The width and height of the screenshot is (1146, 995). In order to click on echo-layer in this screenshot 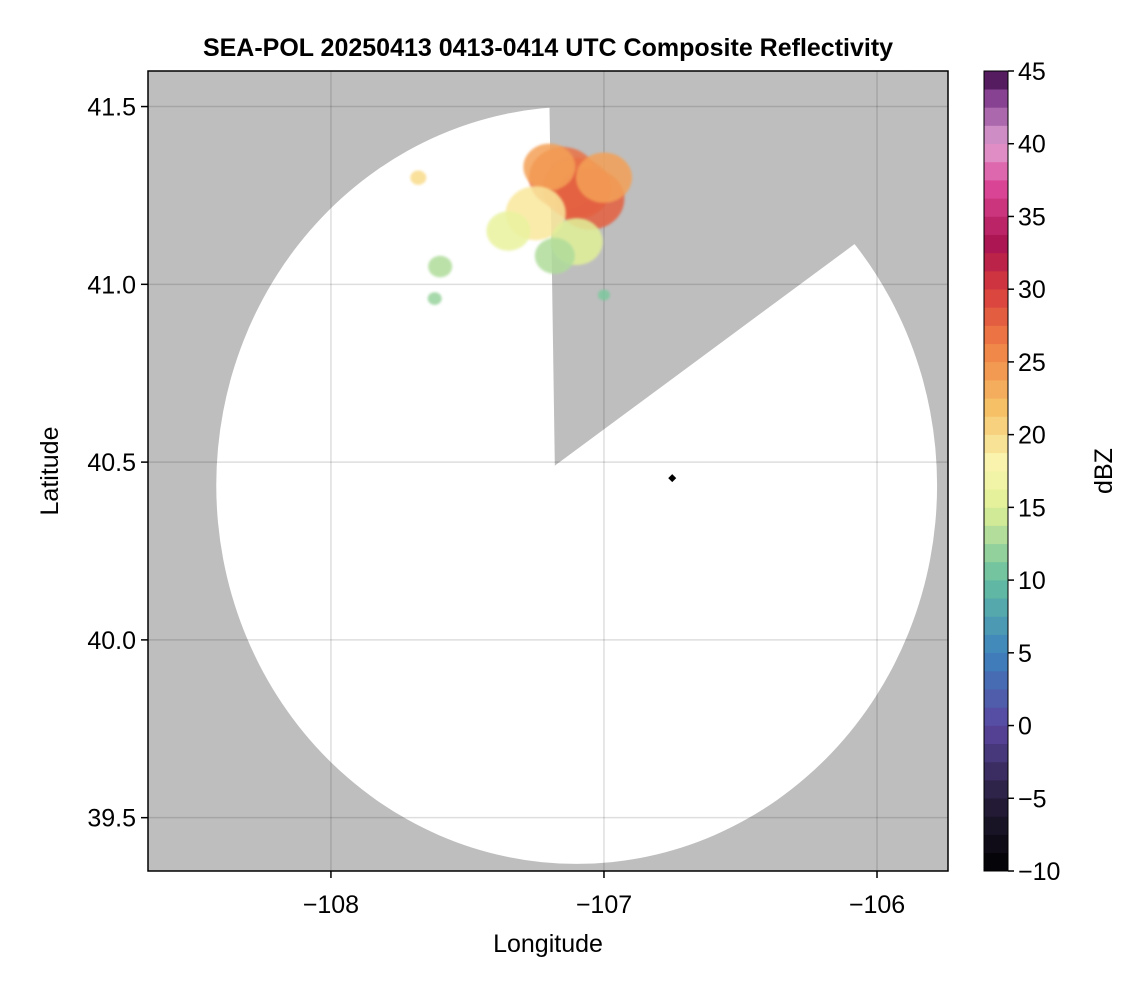, I will do `click(521, 224)`.